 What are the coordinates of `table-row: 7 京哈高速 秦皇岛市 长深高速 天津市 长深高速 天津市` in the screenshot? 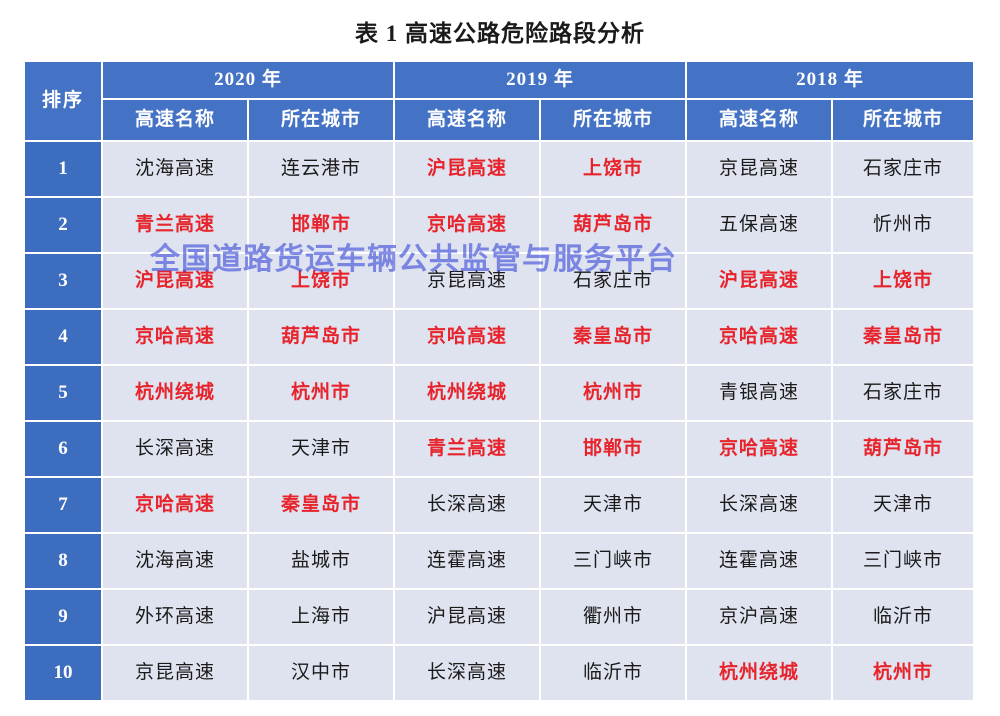 It's located at (500, 506).